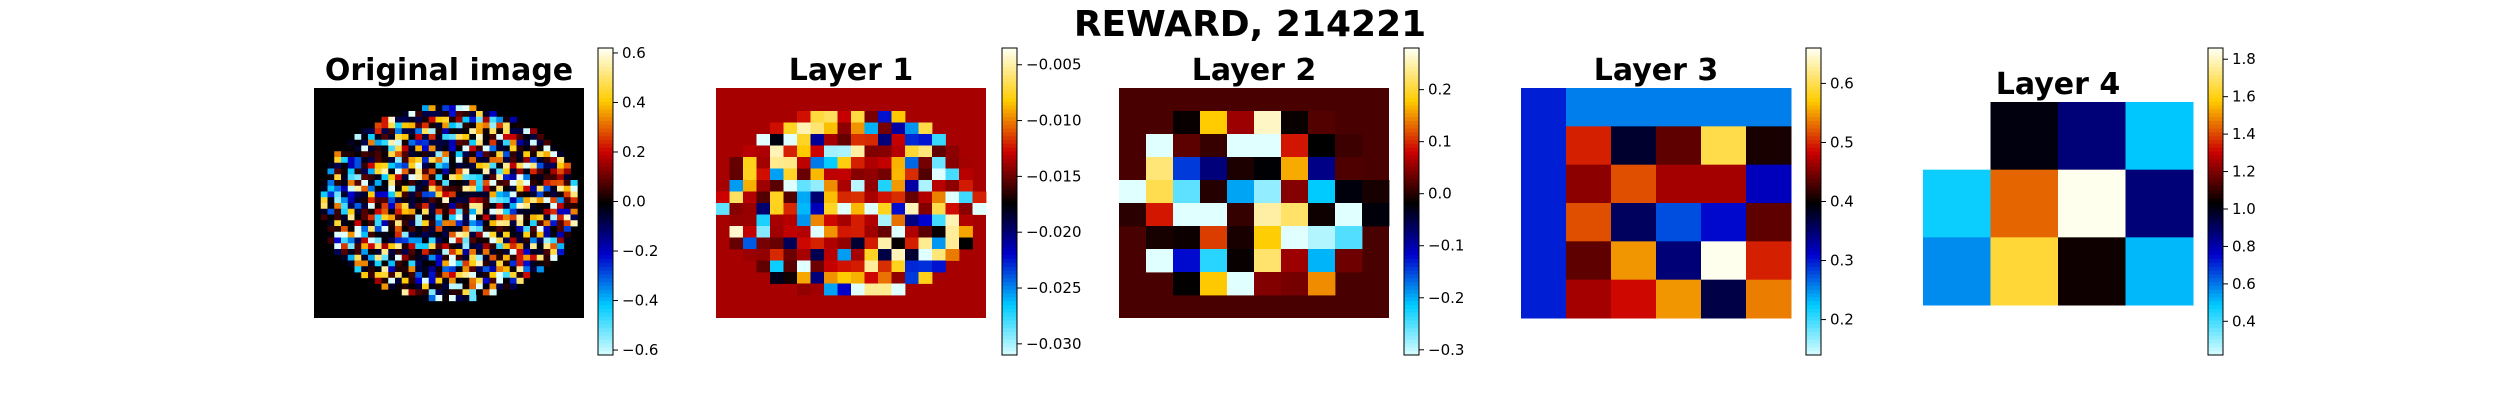 This screenshot has width=2500, height=400. What do you see at coordinates (2215, 201) in the screenshot?
I see `colorbar-frame` at bounding box center [2215, 201].